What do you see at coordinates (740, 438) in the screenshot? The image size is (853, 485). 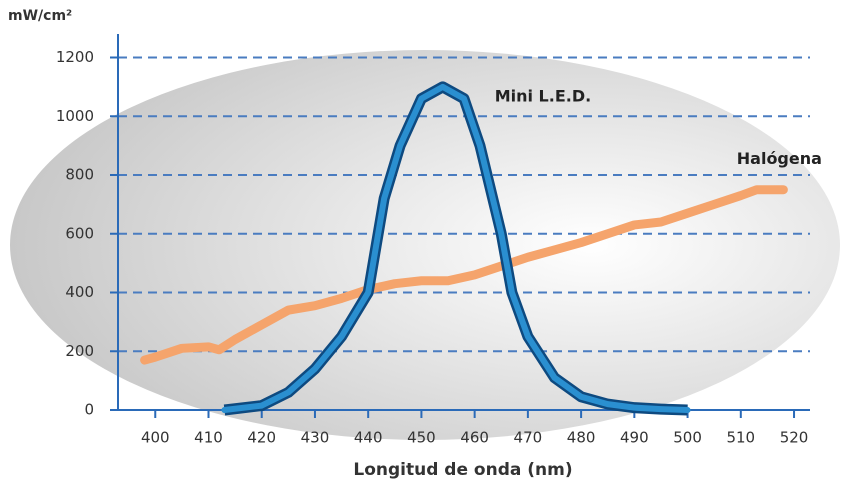 I see `x-tick-label: 510` at bounding box center [740, 438].